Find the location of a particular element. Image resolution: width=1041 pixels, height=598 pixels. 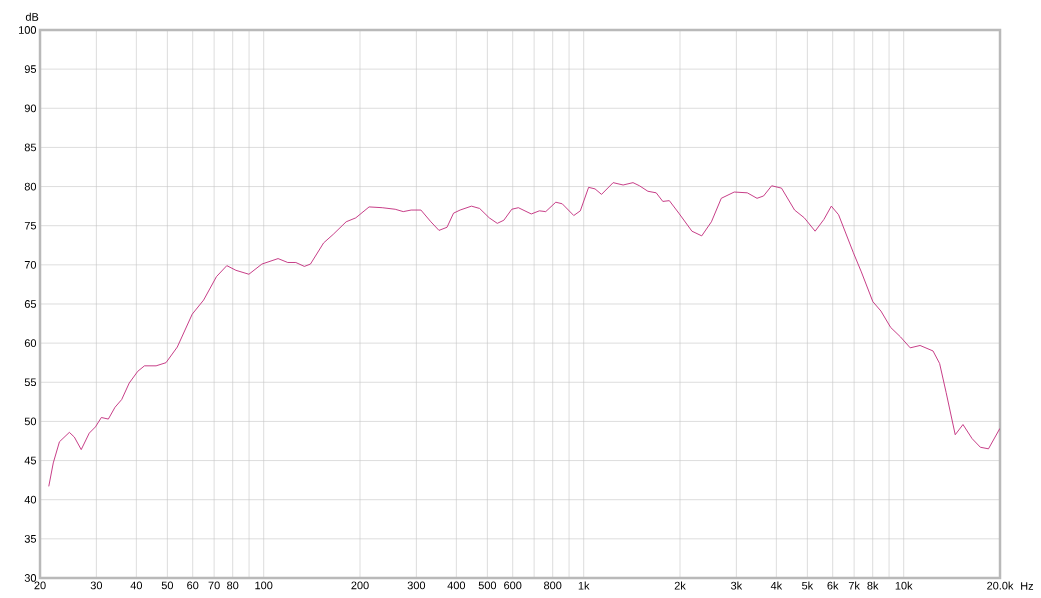

x-tick-label: 200 is located at coordinates (360, 585).